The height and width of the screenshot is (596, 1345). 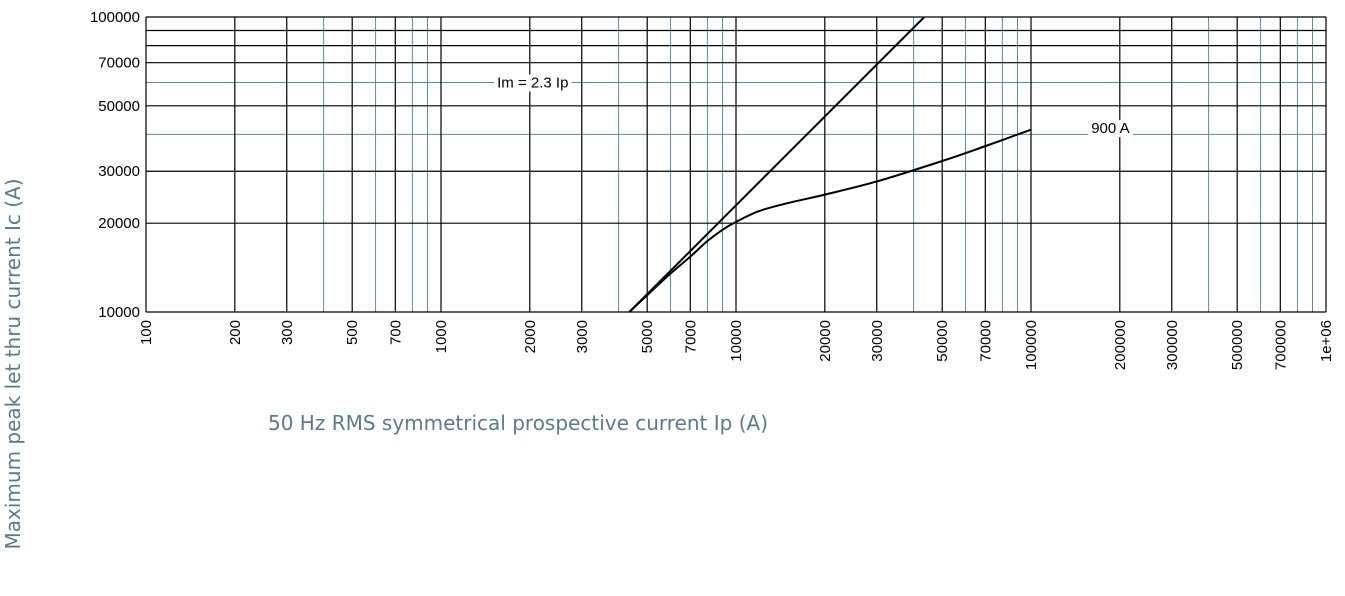 I want to click on y-tick-label: 20000, so click(x=119, y=223).